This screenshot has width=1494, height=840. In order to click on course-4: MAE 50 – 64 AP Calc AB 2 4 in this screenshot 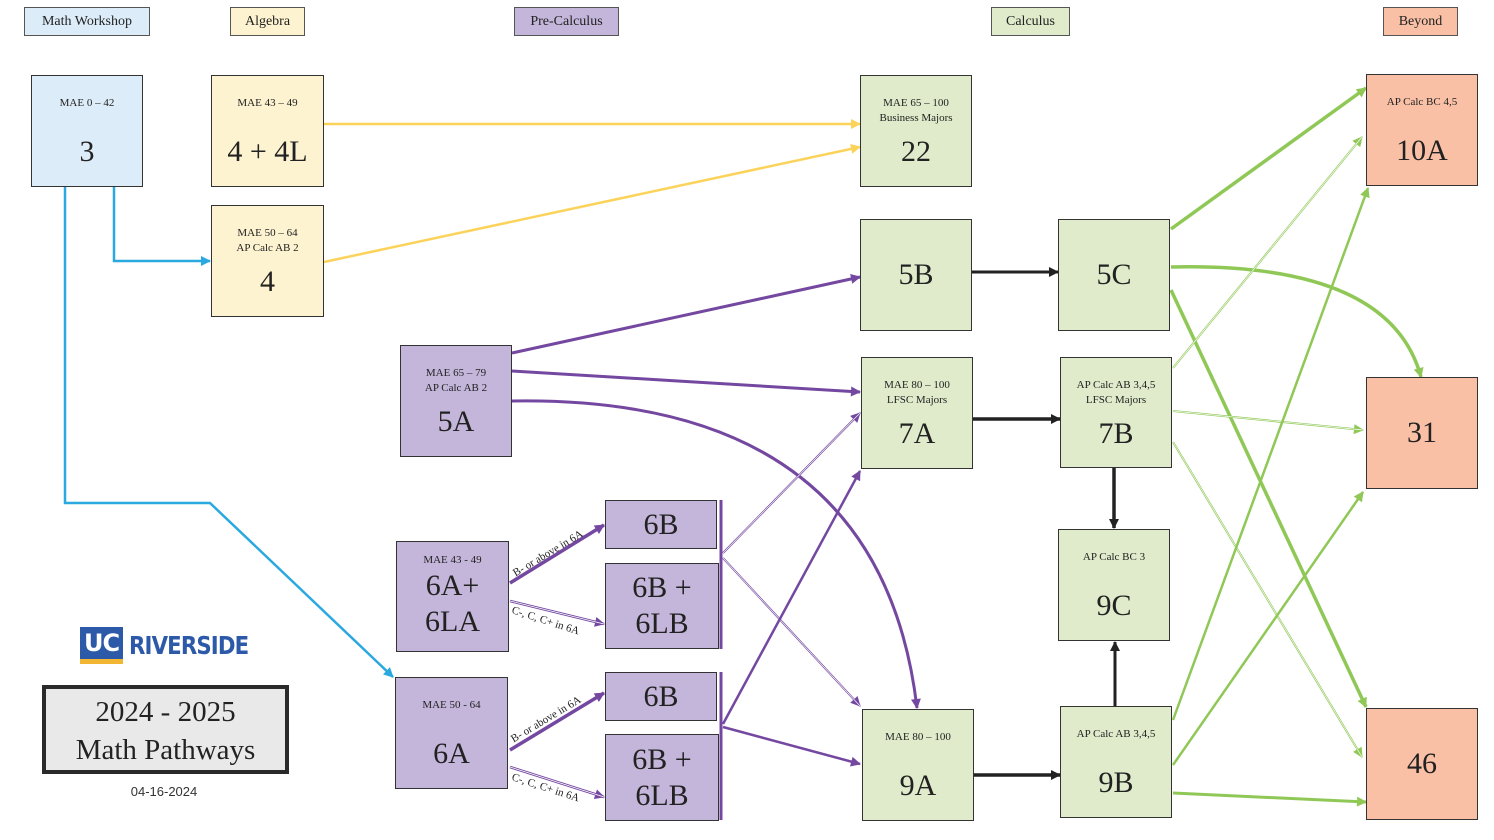, I will do `click(267, 261)`.